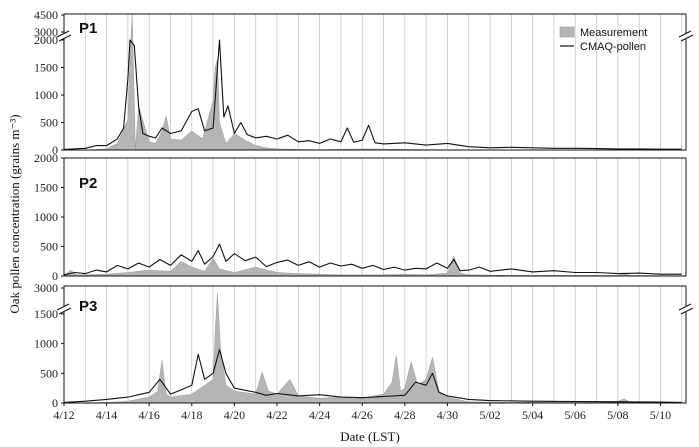 The height and width of the screenshot is (447, 699). I want to click on x-tick-label: 4/16, so click(149, 415).